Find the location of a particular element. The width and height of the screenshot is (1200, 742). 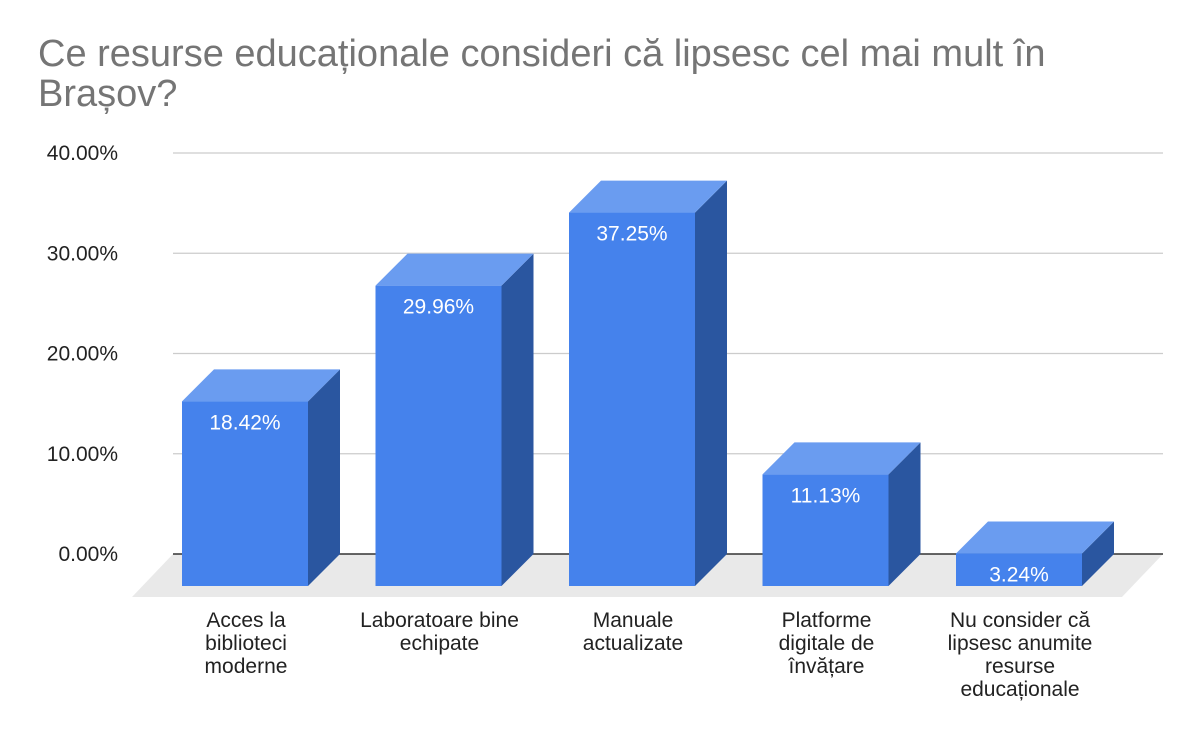

category-label: Manuale actualizate is located at coordinates (633, 632).